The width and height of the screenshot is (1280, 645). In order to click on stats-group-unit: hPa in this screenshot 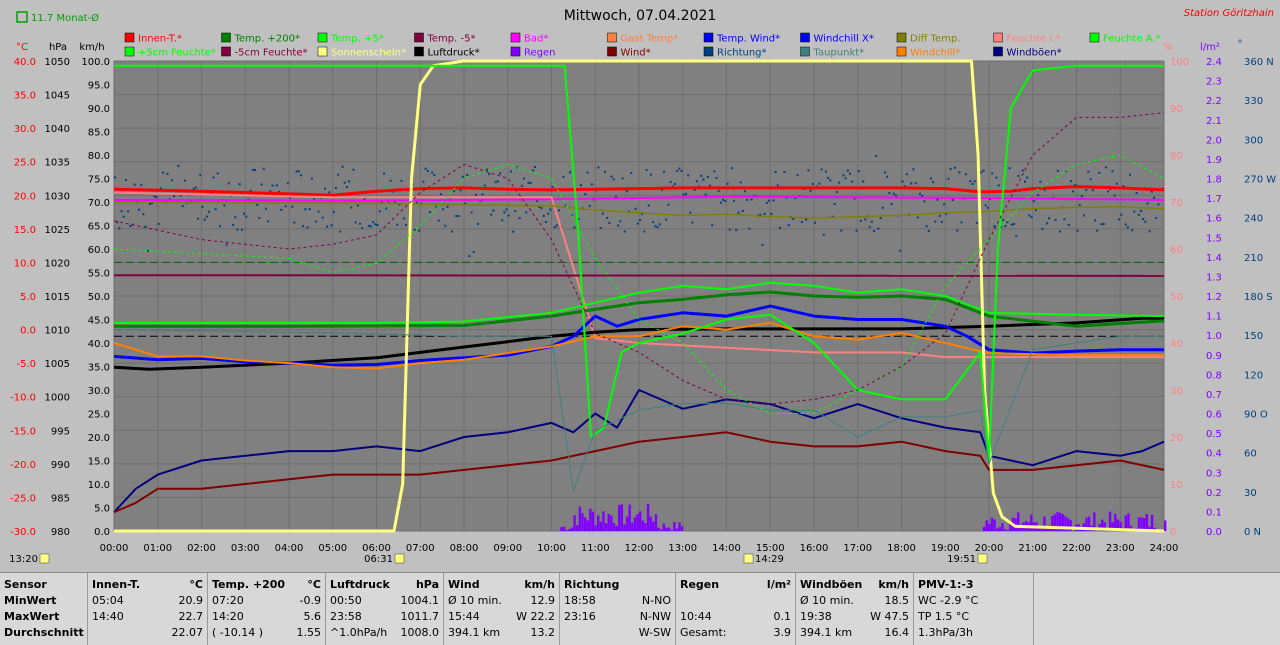, I will do `click(427, 584)`.